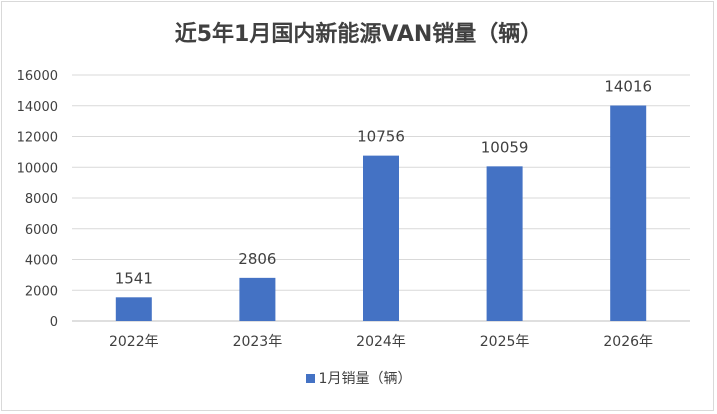 The image size is (717, 414). I want to click on y-tick-label: 6000, so click(41, 230).